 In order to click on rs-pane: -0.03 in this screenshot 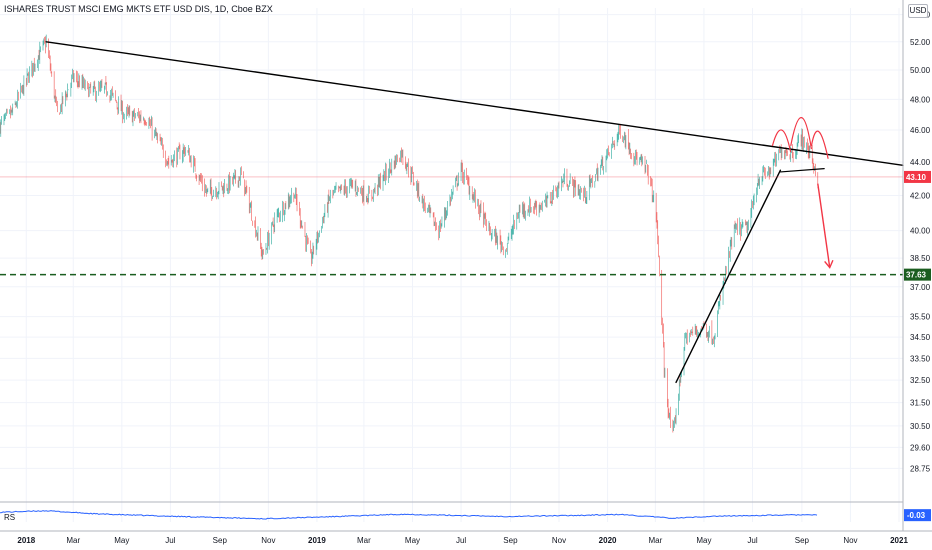, I will do `click(465, 515)`.